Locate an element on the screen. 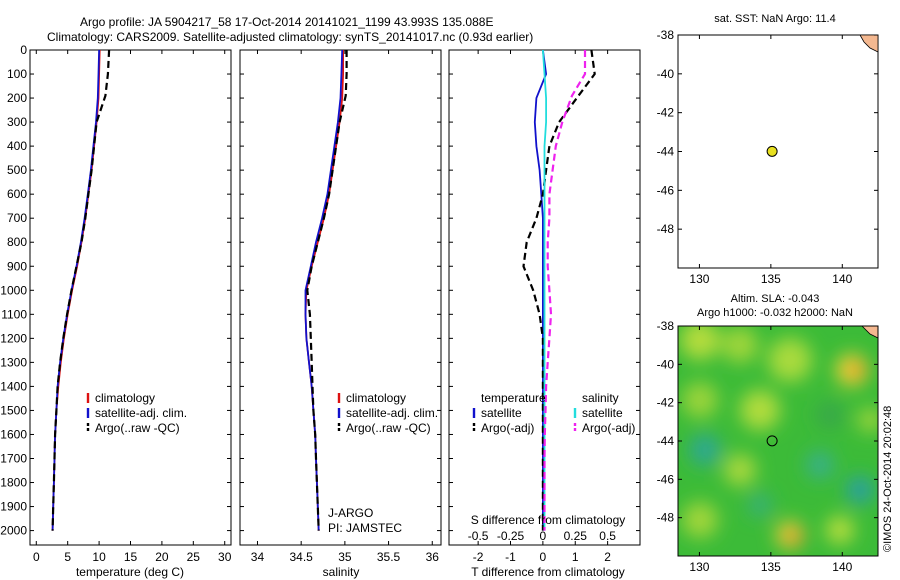 The height and width of the screenshot is (580, 900). difference-series is located at coordinates (559, 290).